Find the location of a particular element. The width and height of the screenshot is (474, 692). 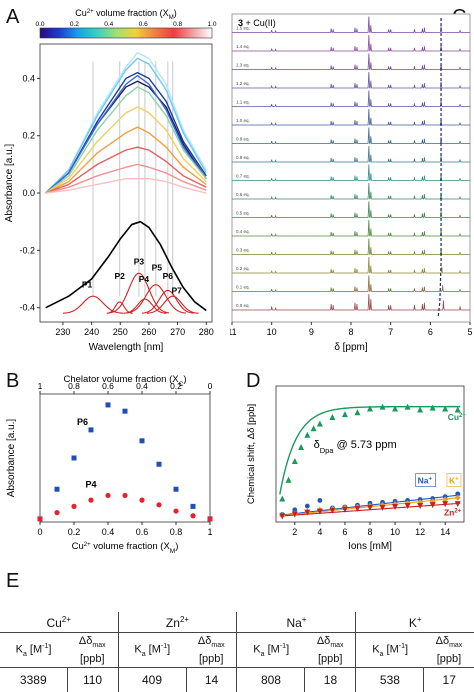

x-axis-label: Ions [mM] is located at coordinates (370, 546).